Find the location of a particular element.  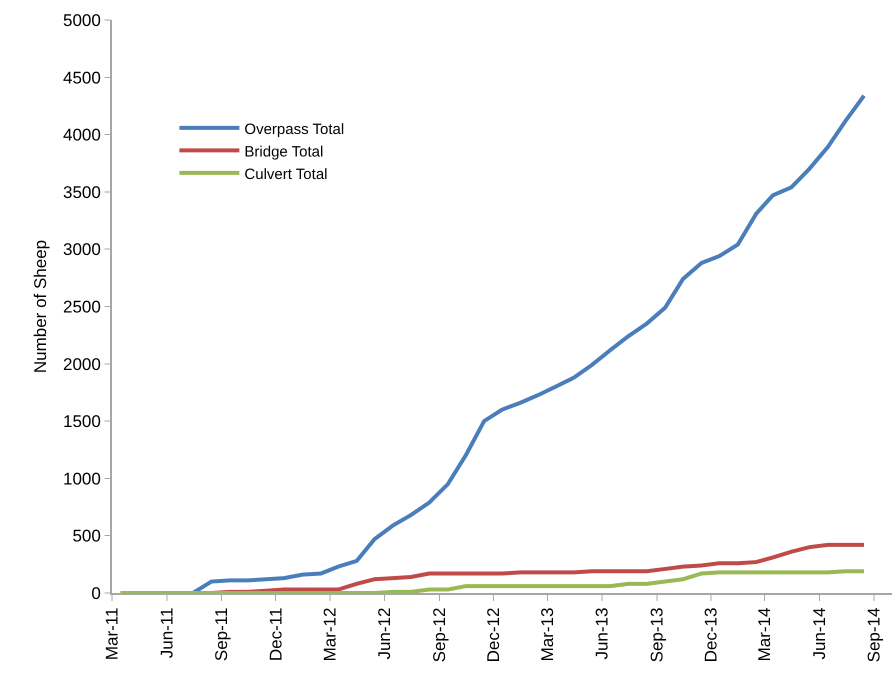

y-tick-label: 1500 is located at coordinates (82, 422).